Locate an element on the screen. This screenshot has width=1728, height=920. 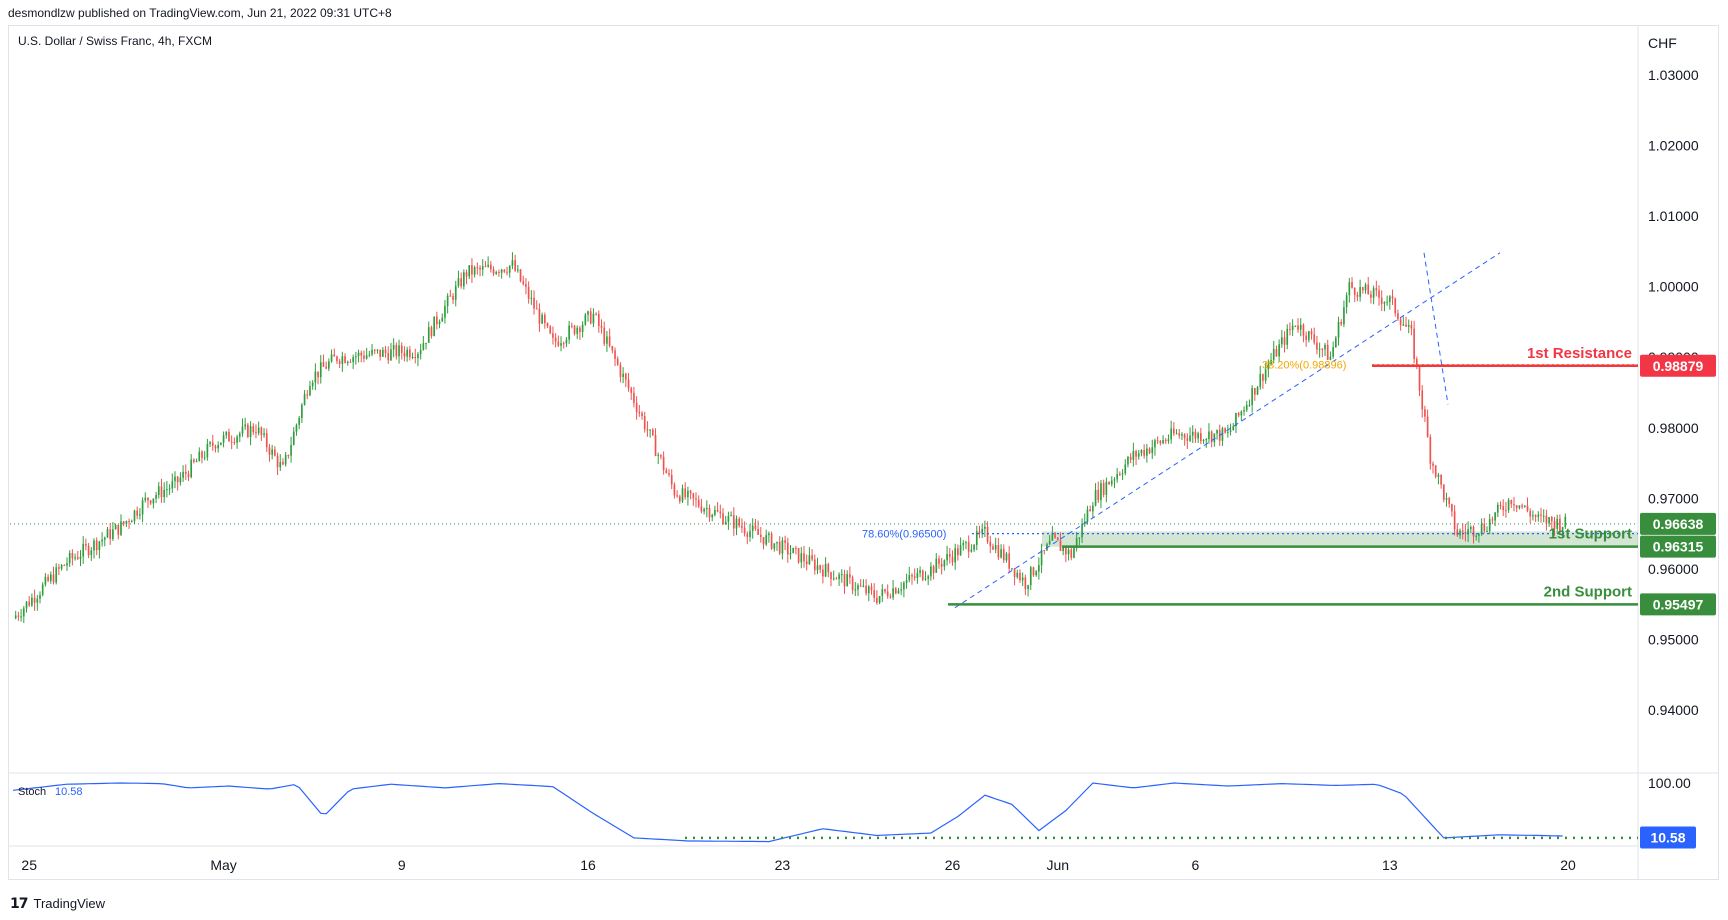
sr-level-label: 1st Support is located at coordinates (1590, 534).